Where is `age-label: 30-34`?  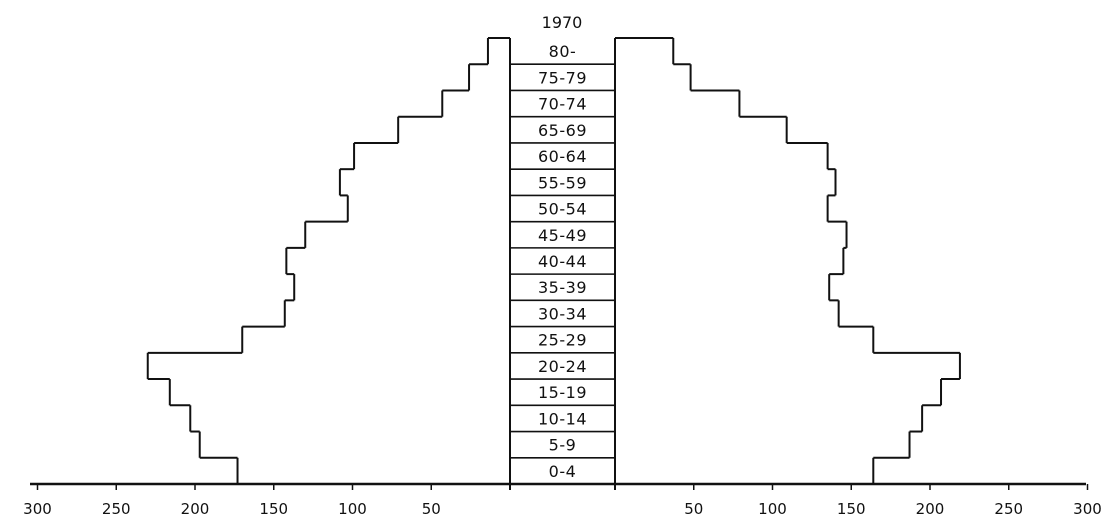 age-label: 30-34 is located at coordinates (562, 313).